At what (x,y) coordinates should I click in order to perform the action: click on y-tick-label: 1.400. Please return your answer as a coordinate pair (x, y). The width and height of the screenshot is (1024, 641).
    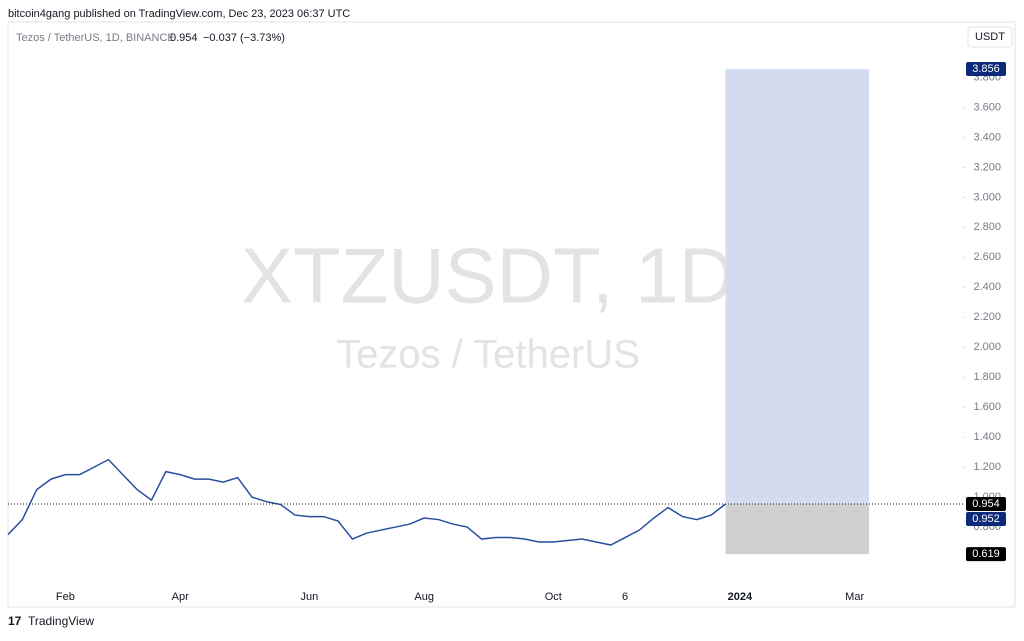
    Looking at the image, I should click on (987, 437).